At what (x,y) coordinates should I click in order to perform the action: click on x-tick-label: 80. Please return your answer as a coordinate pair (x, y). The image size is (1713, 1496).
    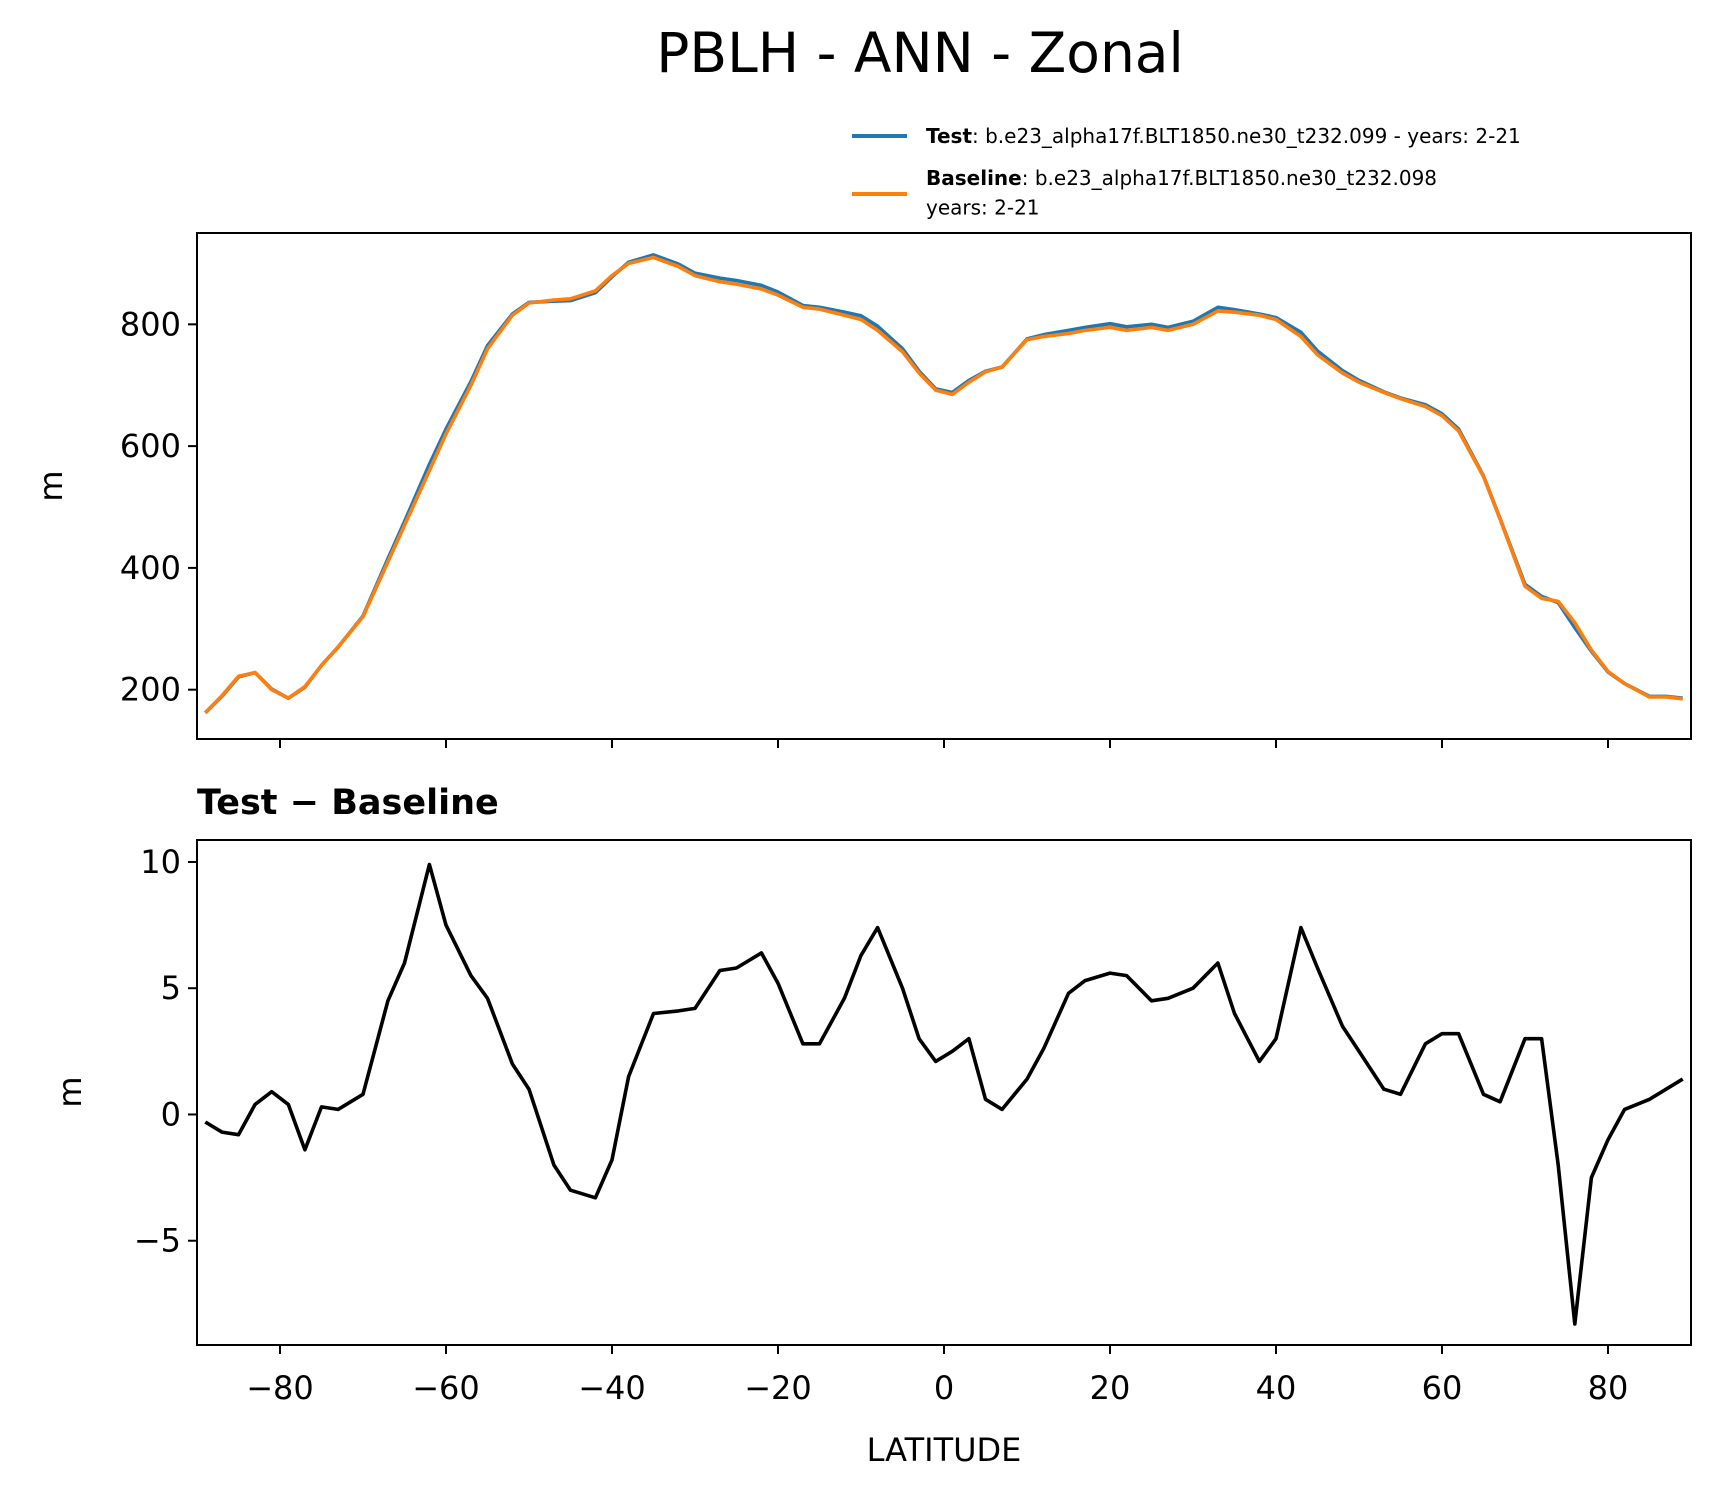
    Looking at the image, I should click on (1608, 1388).